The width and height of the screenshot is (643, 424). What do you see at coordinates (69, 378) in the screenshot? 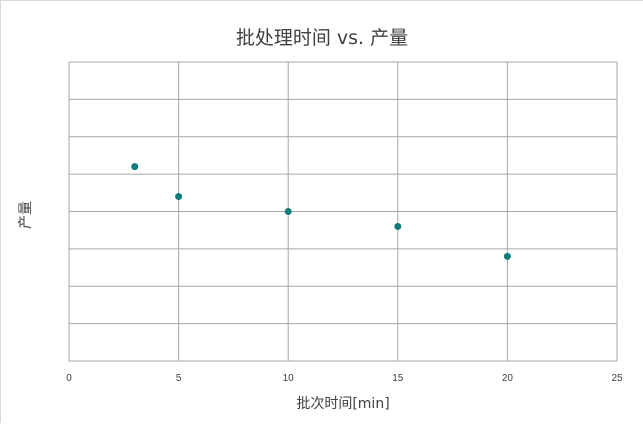
I see `x-tick-label: 0` at bounding box center [69, 378].